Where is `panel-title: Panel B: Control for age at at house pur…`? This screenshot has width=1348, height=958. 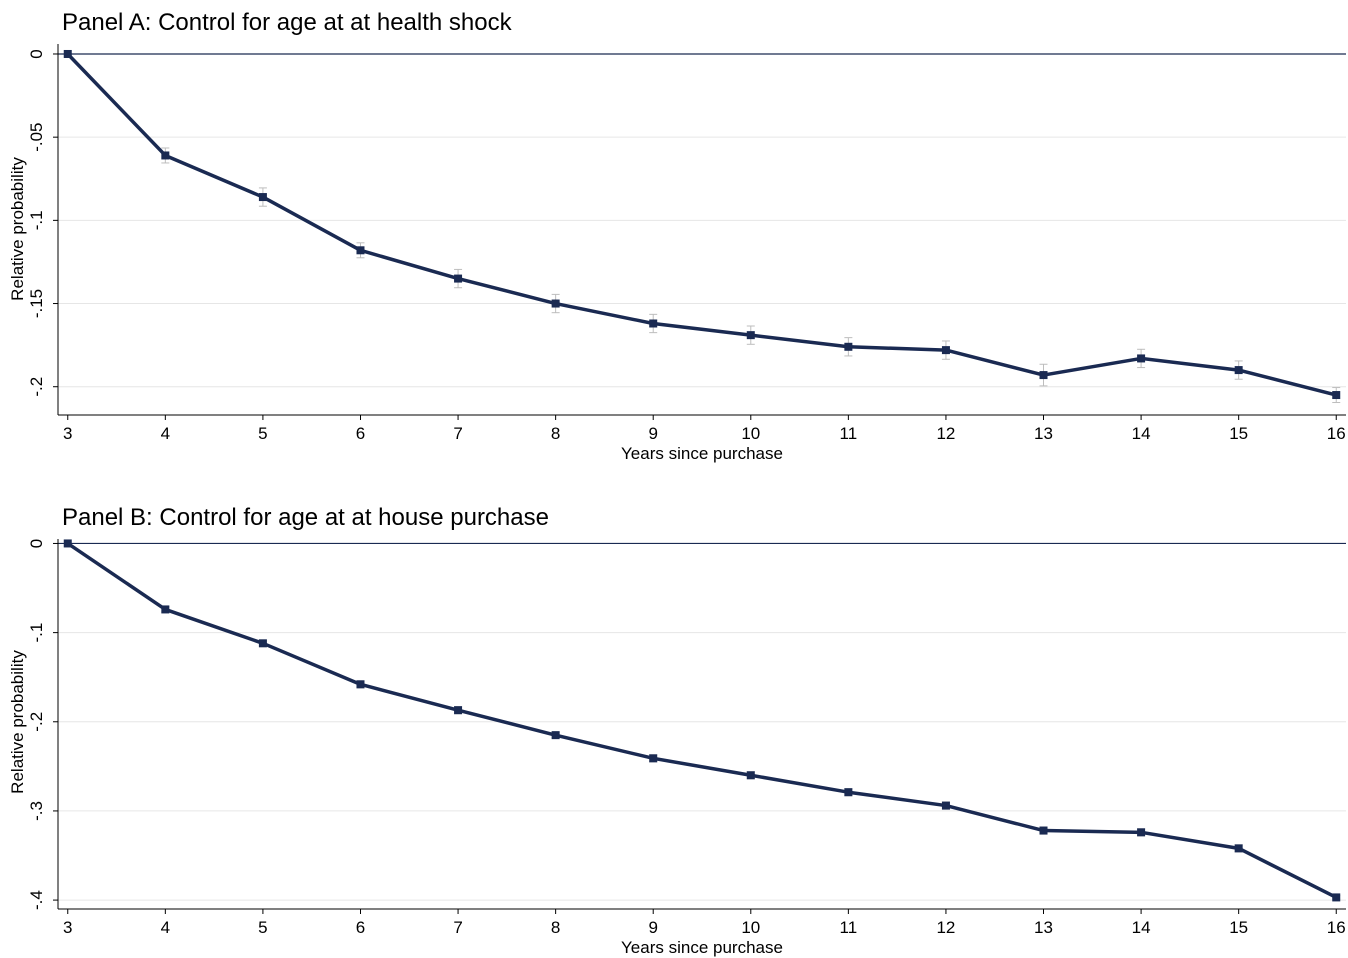
panel-title: Panel B: Control for age at at house pur… is located at coordinates (305, 517).